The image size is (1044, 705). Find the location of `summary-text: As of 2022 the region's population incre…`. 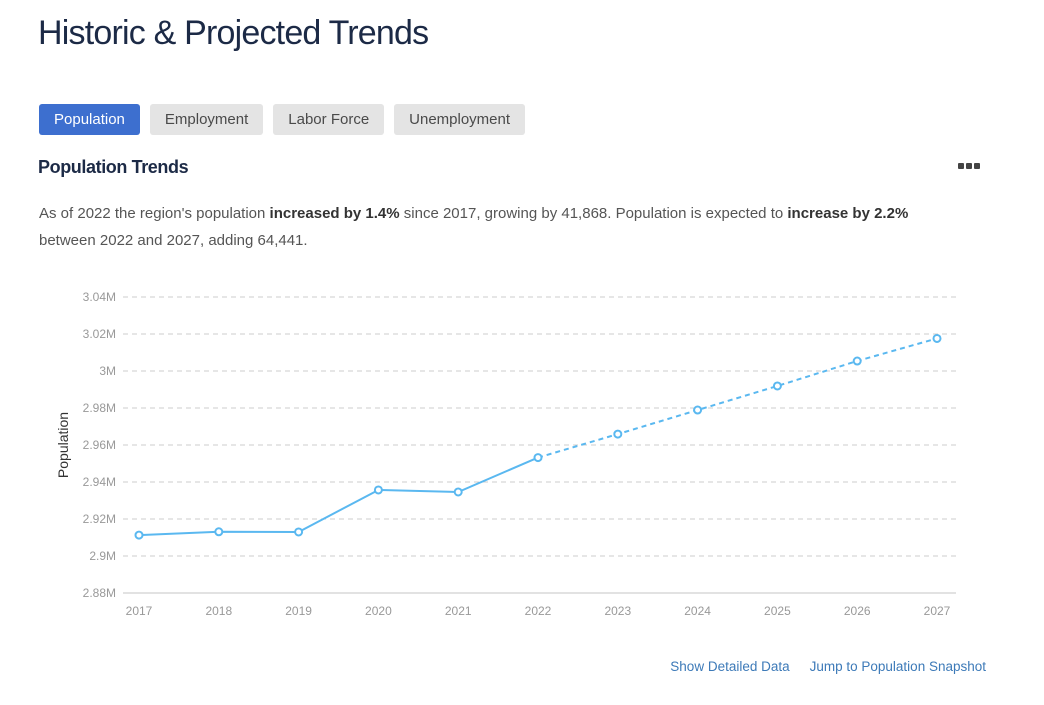

summary-text: As of 2022 the region's population incre… is located at coordinates (499, 227).